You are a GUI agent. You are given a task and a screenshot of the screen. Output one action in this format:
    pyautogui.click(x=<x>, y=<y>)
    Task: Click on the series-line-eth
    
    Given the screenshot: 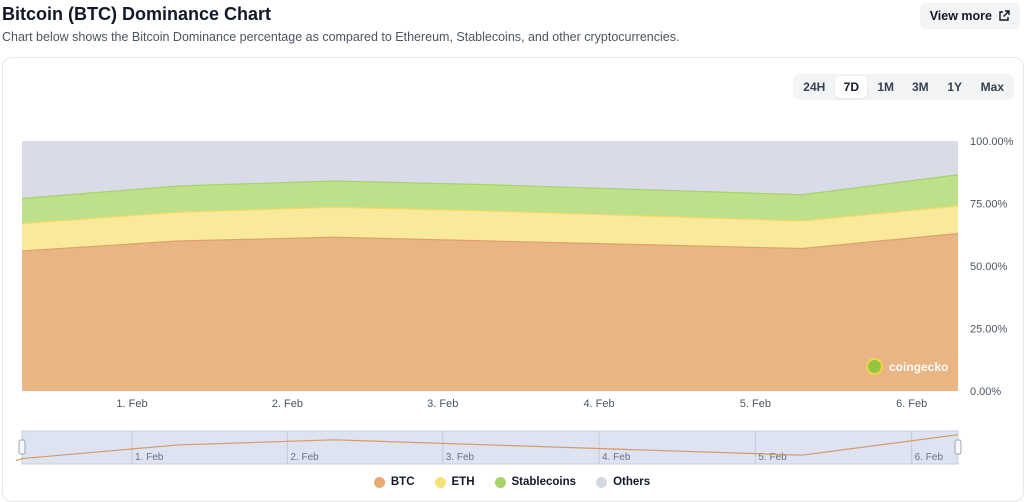 What is the action you would take?
    pyautogui.click(x=490, y=215)
    